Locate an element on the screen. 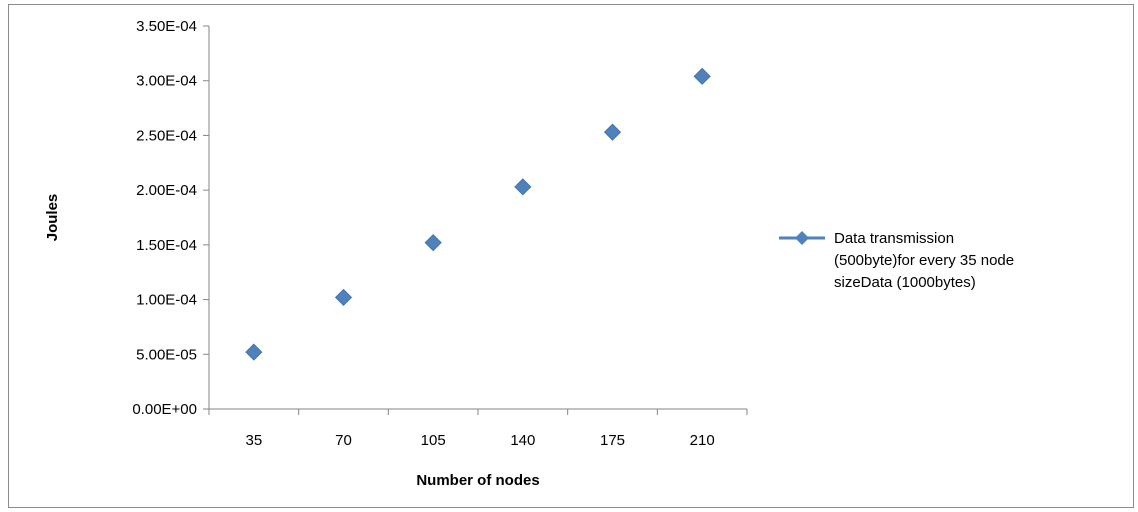 This screenshot has width=1138, height=512. y-tick-label: 5.00E-05 is located at coordinates (166, 354).